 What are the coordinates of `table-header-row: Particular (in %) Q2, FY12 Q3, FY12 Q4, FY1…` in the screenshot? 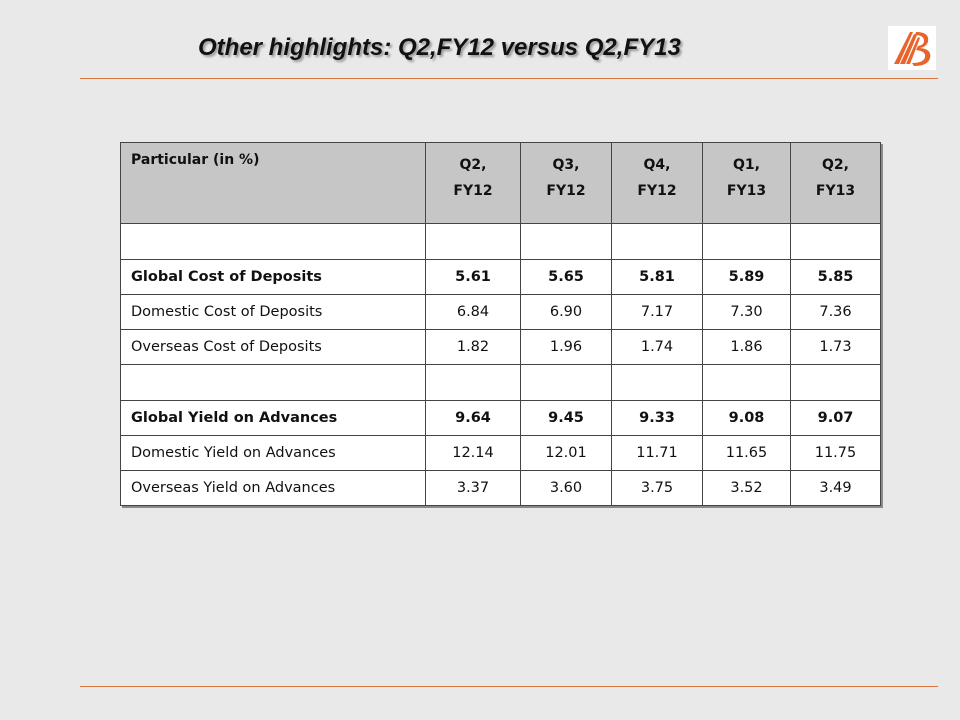 It's located at (500, 183).